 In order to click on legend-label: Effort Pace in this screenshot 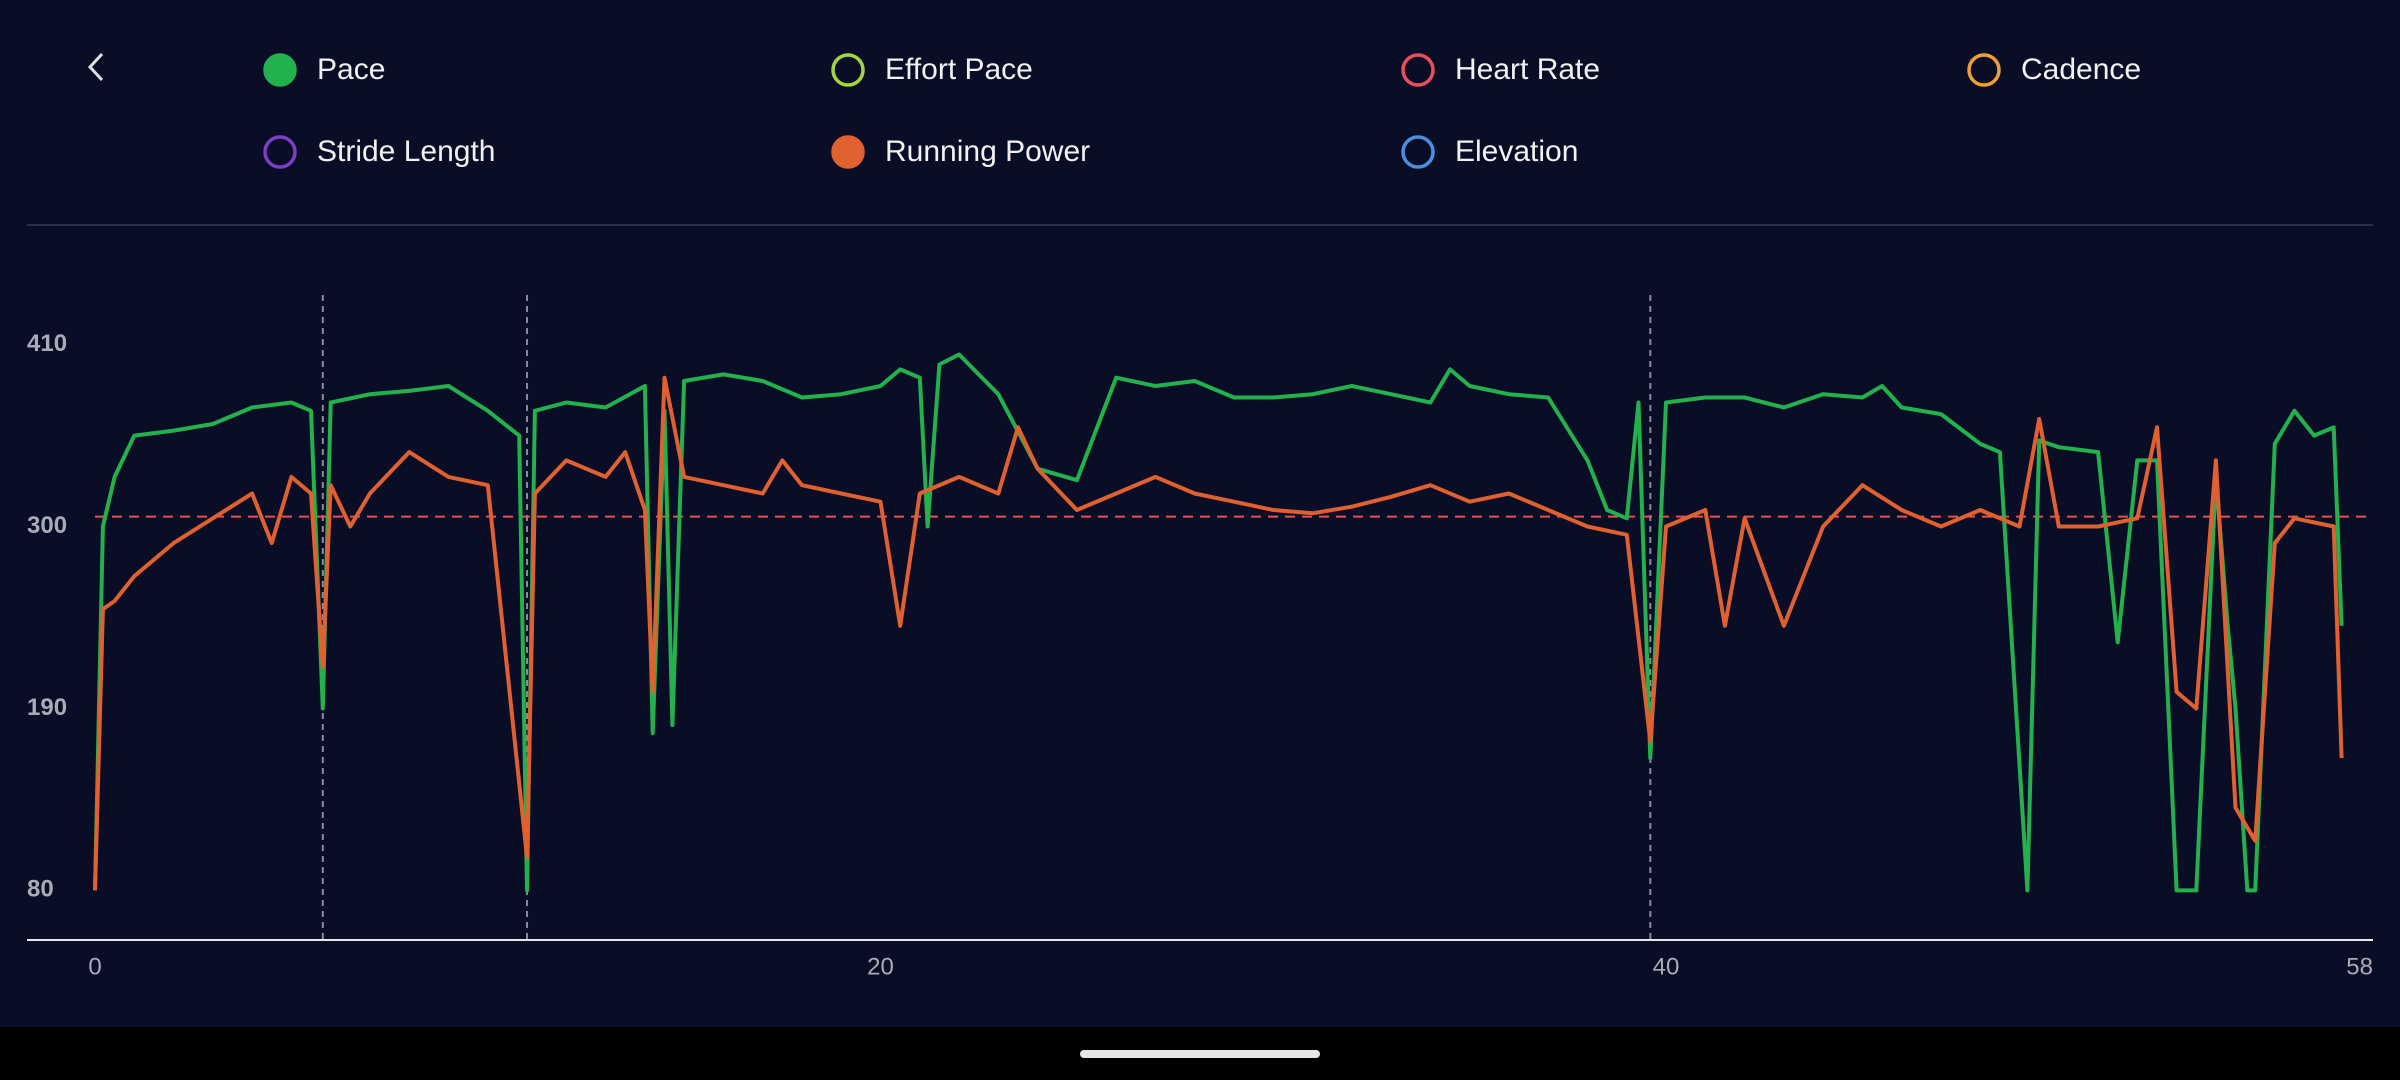, I will do `click(959, 69)`.